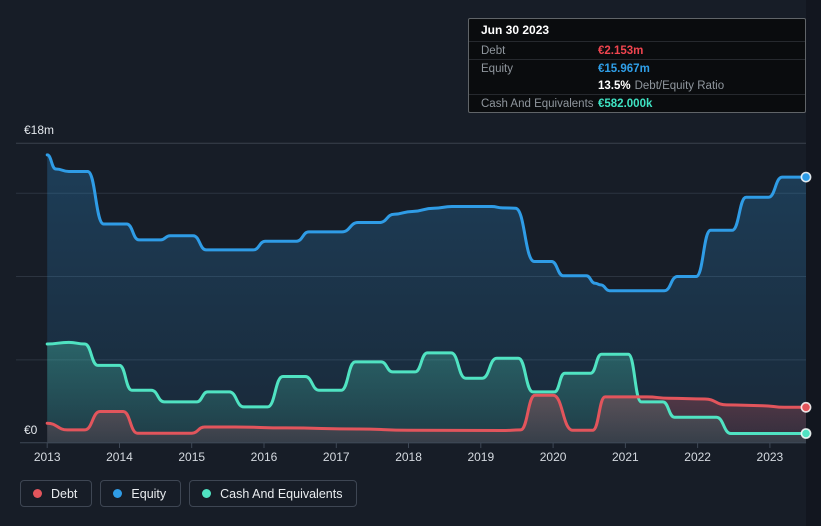 The width and height of the screenshot is (821, 526). I want to click on tooltip-equity-label: Equity, so click(497, 68).